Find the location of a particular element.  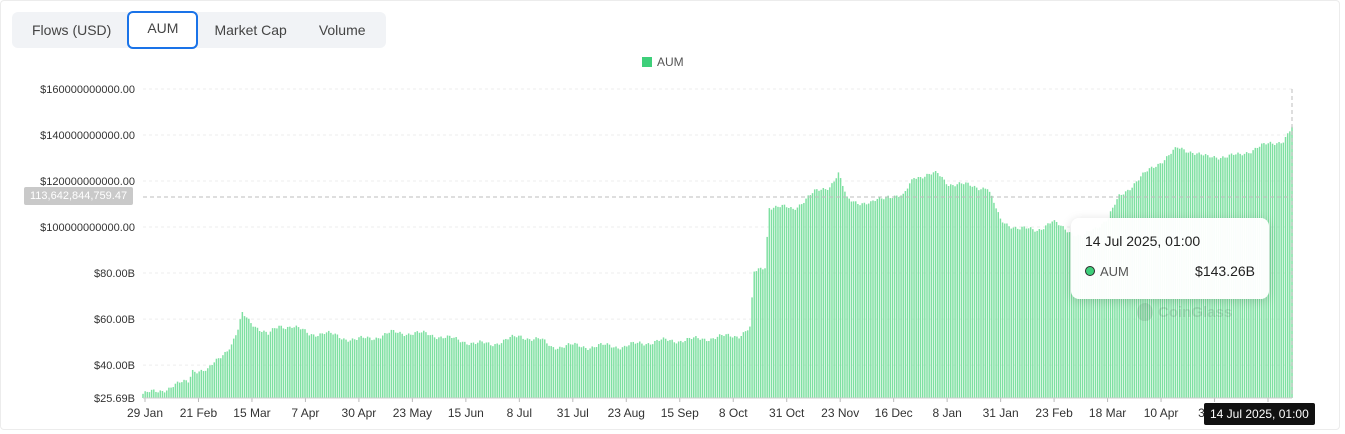

tab-flows-usd: Flows (USD) is located at coordinates (72, 30).